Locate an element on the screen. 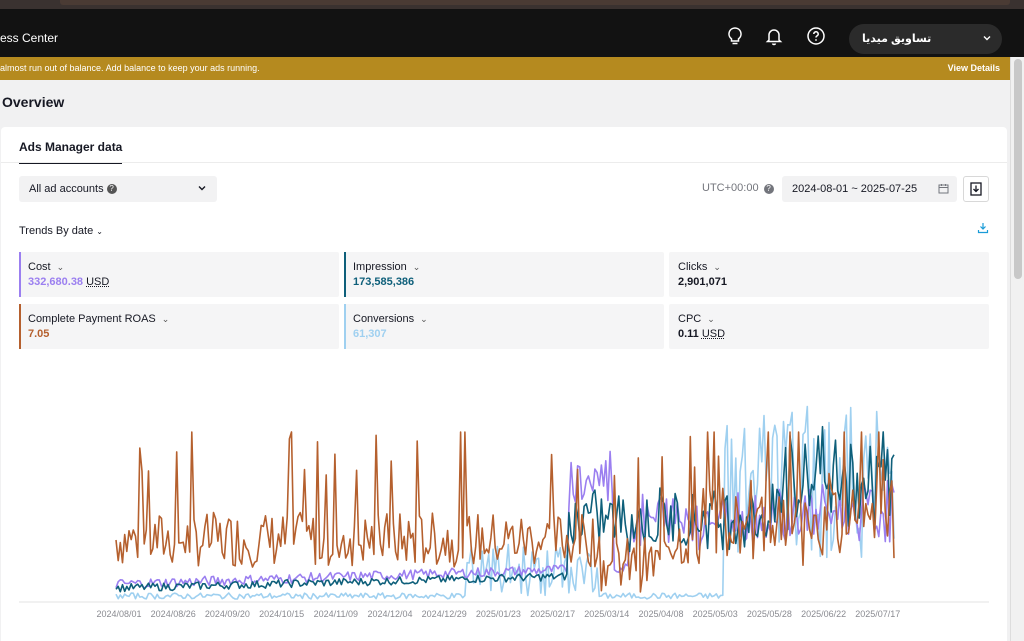 The height and width of the screenshot is (641, 1024). app-header: ess Center تساويق ميديا is located at coordinates (512, 33).